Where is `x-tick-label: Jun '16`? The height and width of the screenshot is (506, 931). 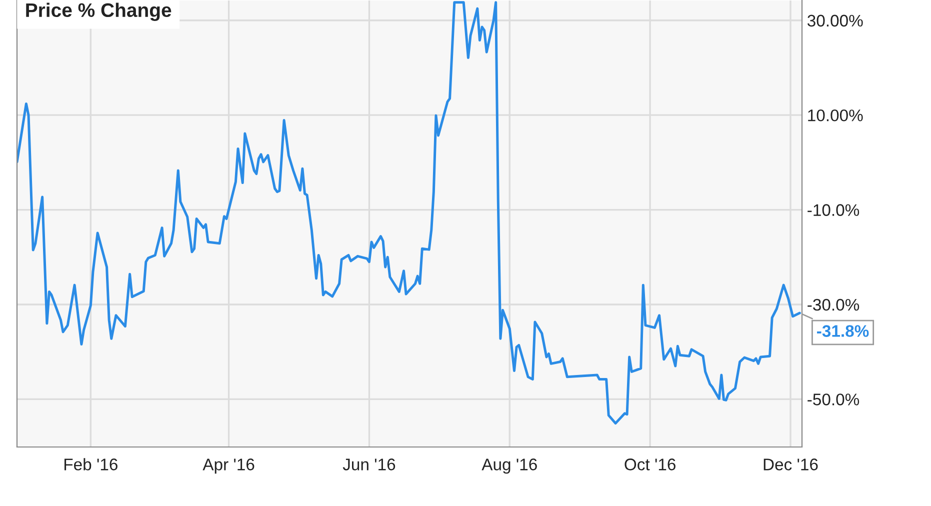
x-tick-label: Jun '16 is located at coordinates (369, 464).